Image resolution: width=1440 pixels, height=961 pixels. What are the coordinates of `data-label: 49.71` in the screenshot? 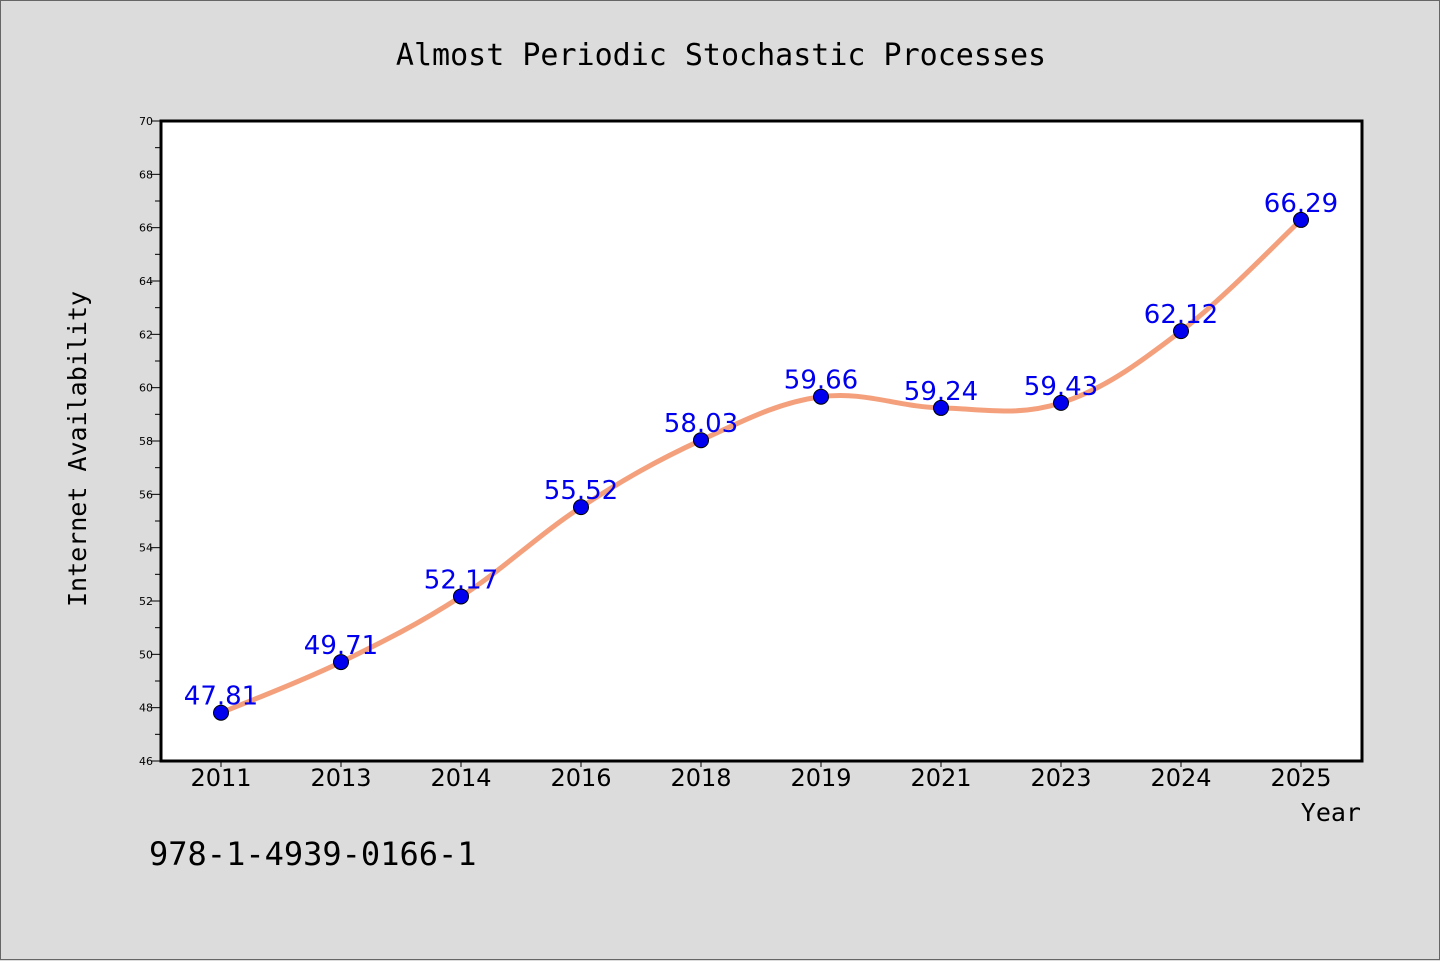 It's located at (341, 646).